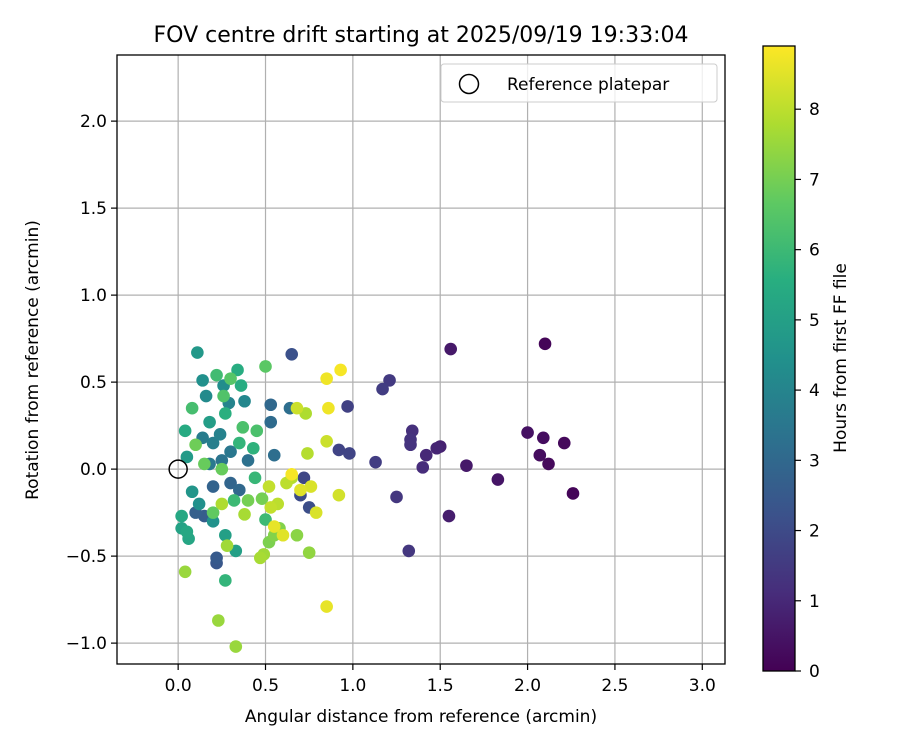 The width and height of the screenshot is (900, 750). What do you see at coordinates (614, 686) in the screenshot?
I see `x-tick-label: 2.5` at bounding box center [614, 686].